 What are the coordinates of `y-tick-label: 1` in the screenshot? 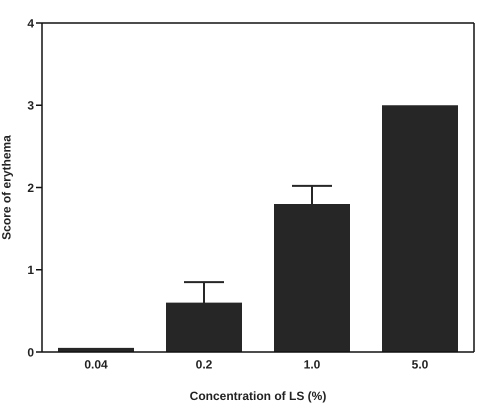 It's located at (30, 270).